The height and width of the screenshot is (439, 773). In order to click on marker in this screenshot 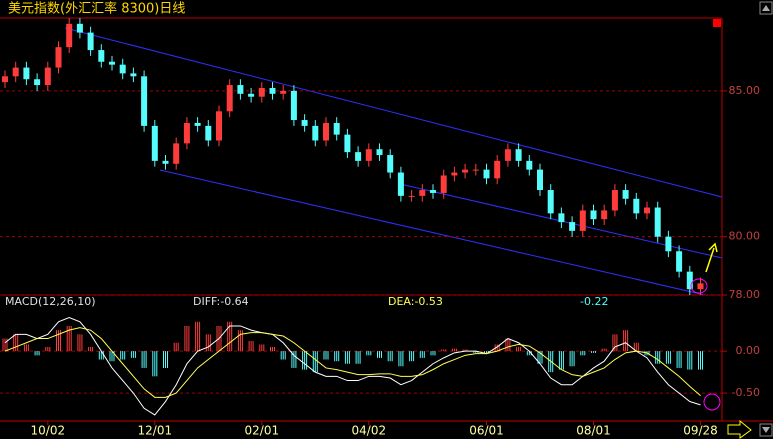, I will do `click(717, 23)`.